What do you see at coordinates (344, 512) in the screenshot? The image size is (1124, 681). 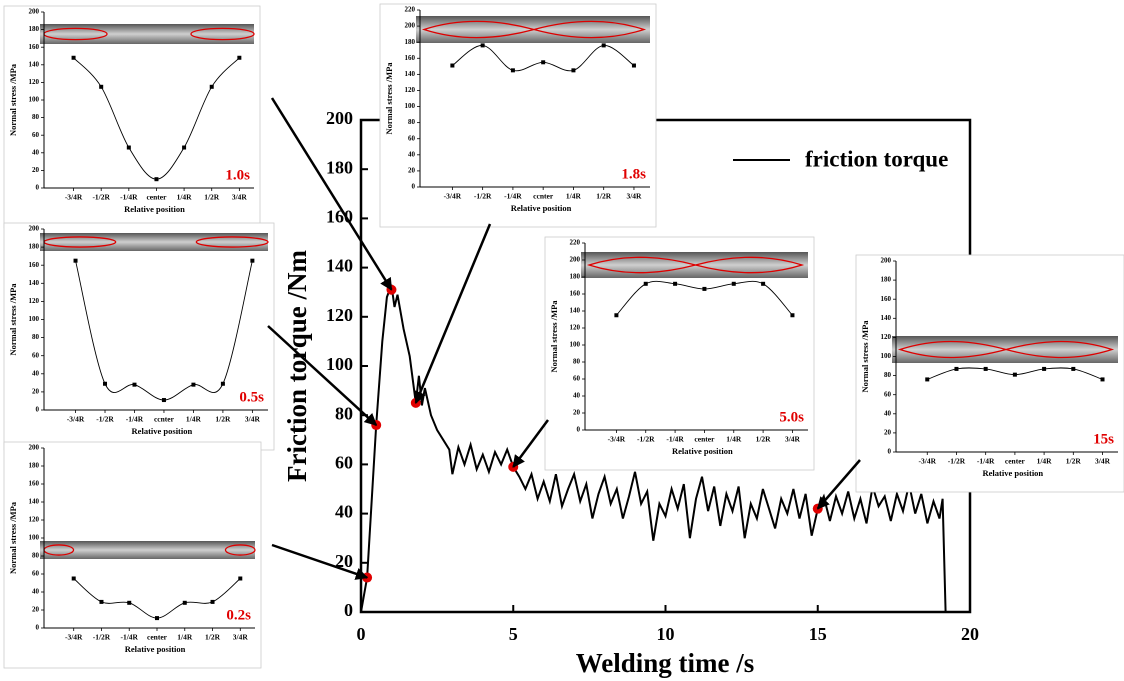 I see `y-tick-label: 40` at bounding box center [344, 512].